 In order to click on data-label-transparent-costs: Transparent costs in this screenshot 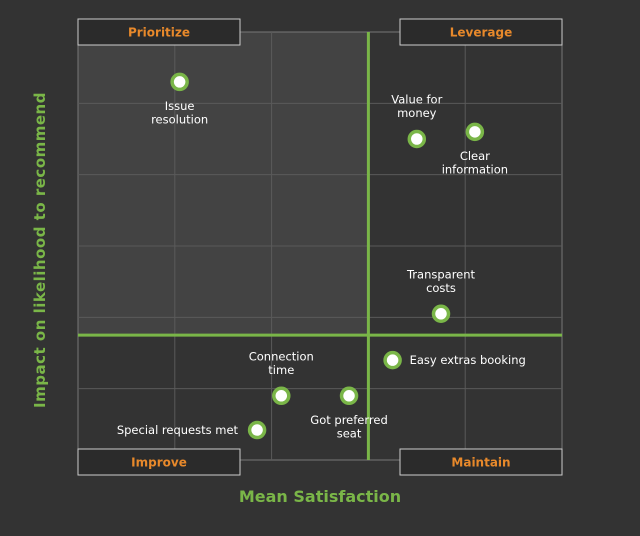, I will do `click(441, 281)`.